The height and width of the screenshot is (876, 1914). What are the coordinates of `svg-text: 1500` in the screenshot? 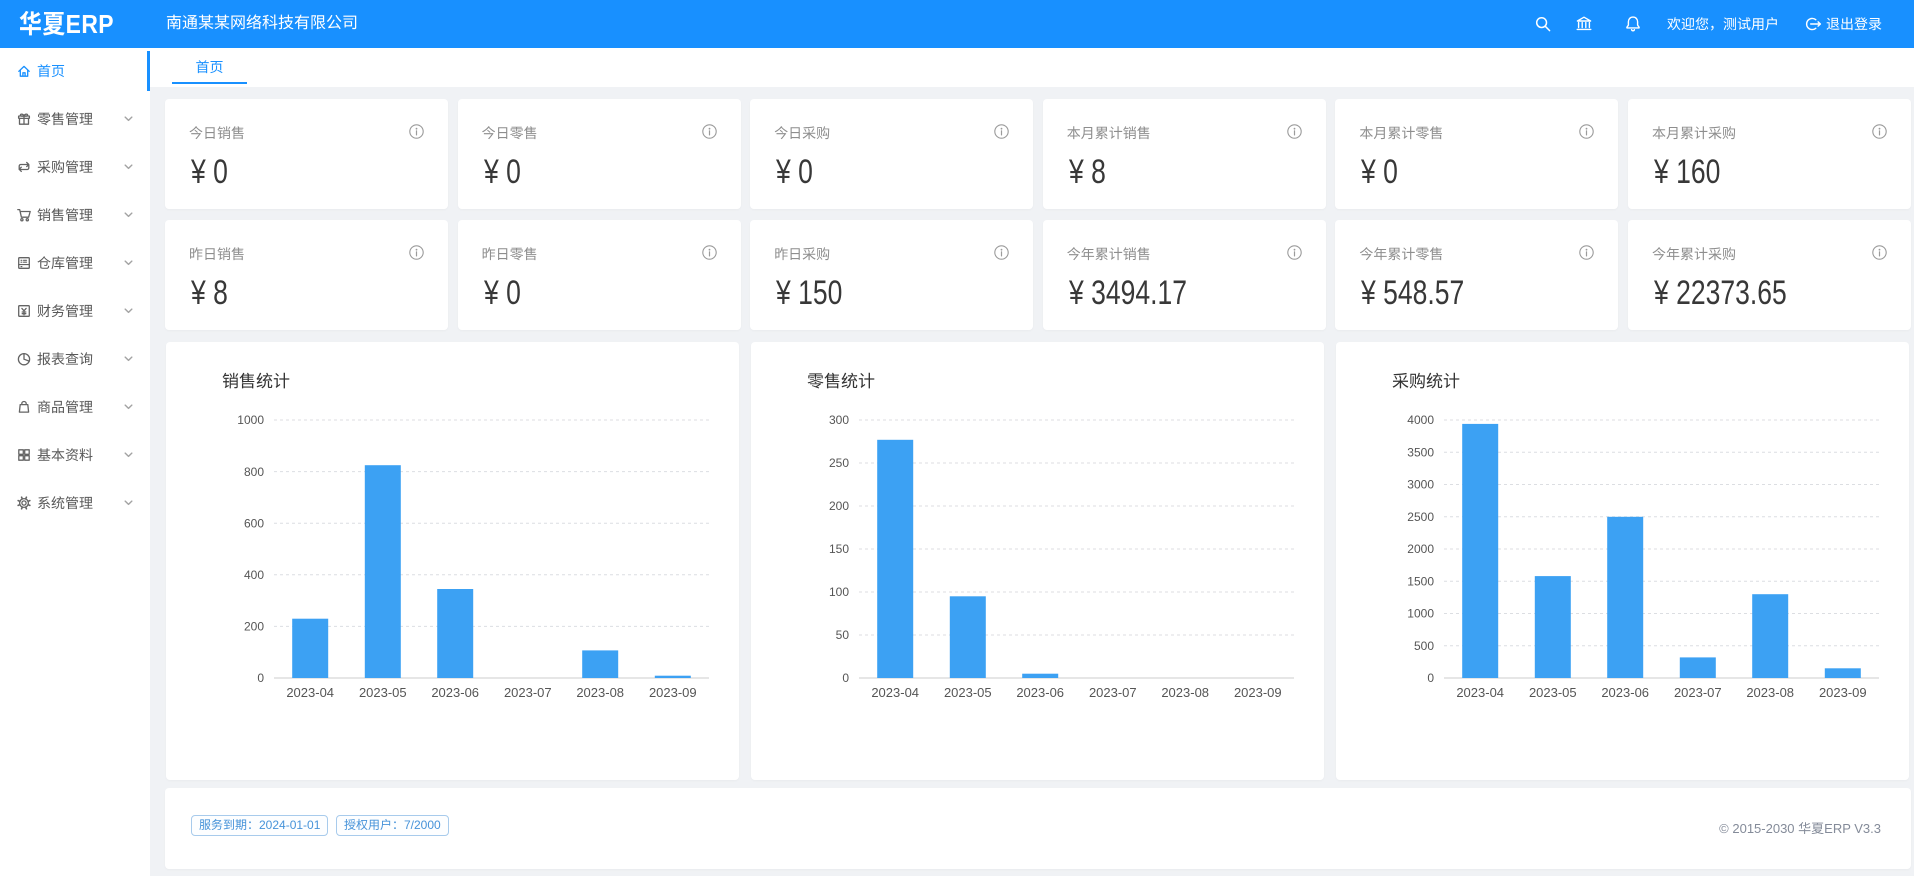 It's located at (1420, 581).